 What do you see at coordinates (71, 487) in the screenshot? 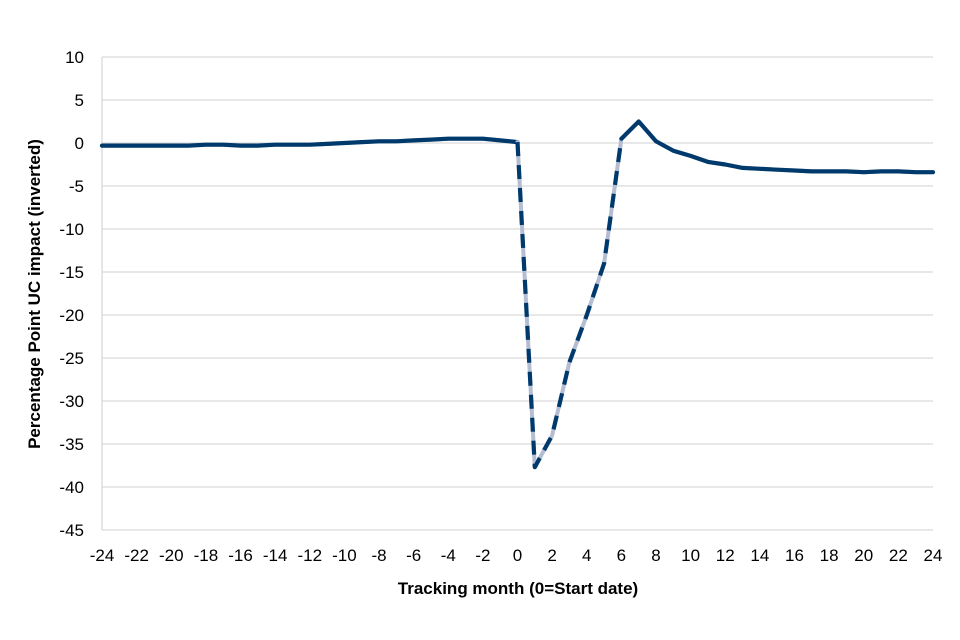
I see `y-tick-label: -40` at bounding box center [71, 487].